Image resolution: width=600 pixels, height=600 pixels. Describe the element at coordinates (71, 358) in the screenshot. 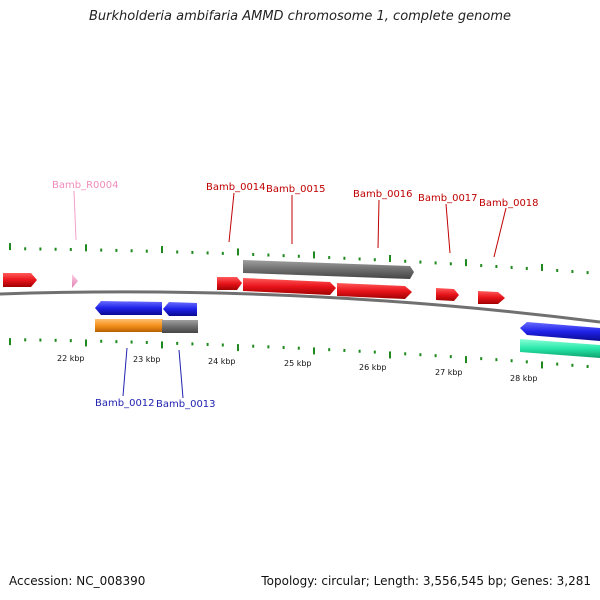

I see `scale-label-22kbp: 22 kbp` at that location.